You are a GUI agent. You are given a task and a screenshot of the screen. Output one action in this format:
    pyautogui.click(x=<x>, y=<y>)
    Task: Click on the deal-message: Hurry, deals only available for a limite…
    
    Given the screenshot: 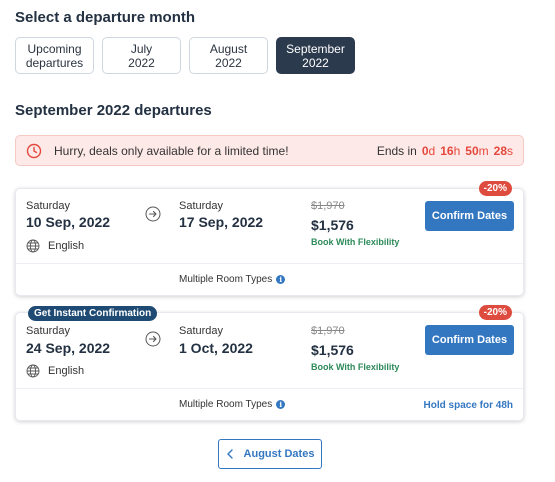 What is the action you would take?
    pyautogui.click(x=171, y=150)
    